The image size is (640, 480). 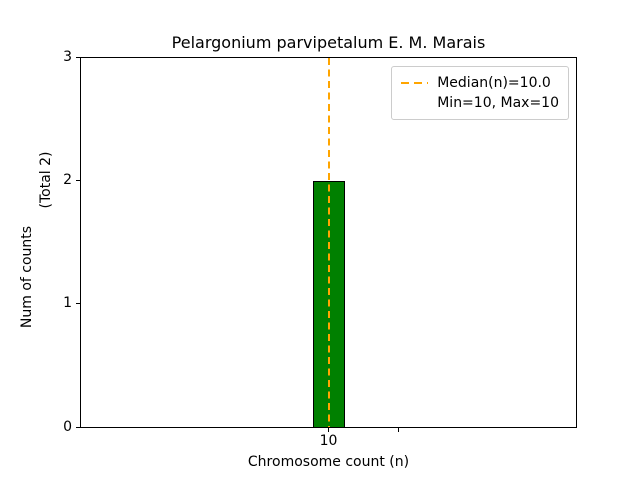 What do you see at coordinates (67, 303) in the screenshot?
I see `y-tick-label-1: 1` at bounding box center [67, 303].